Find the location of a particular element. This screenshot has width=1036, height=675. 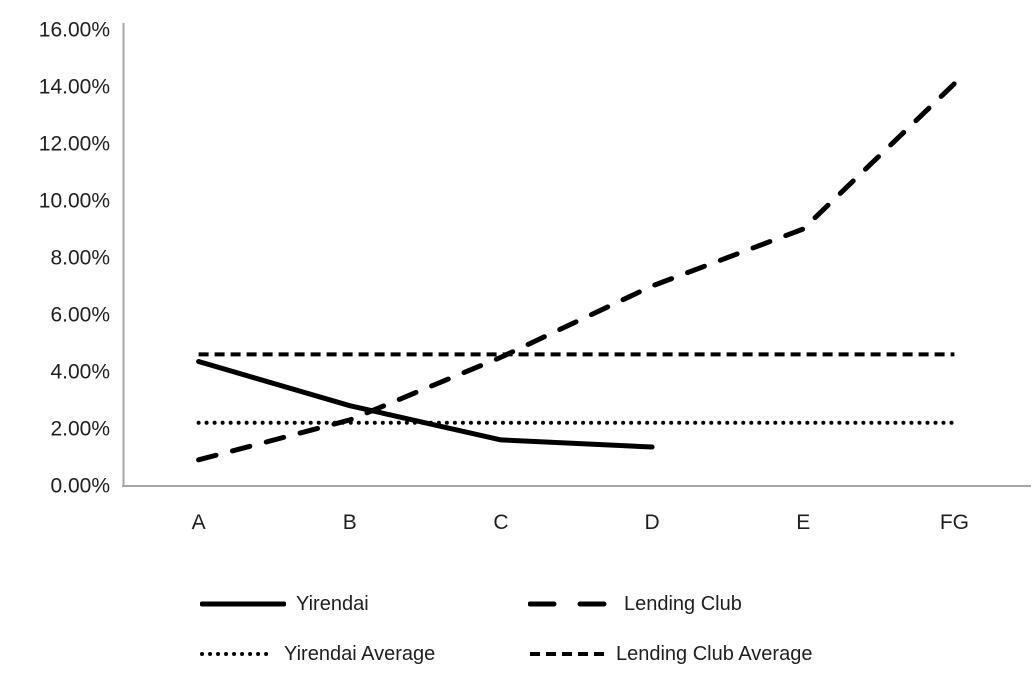

legend-row-2: Yirendai Average Lending Club Average is located at coordinates (580, 654).